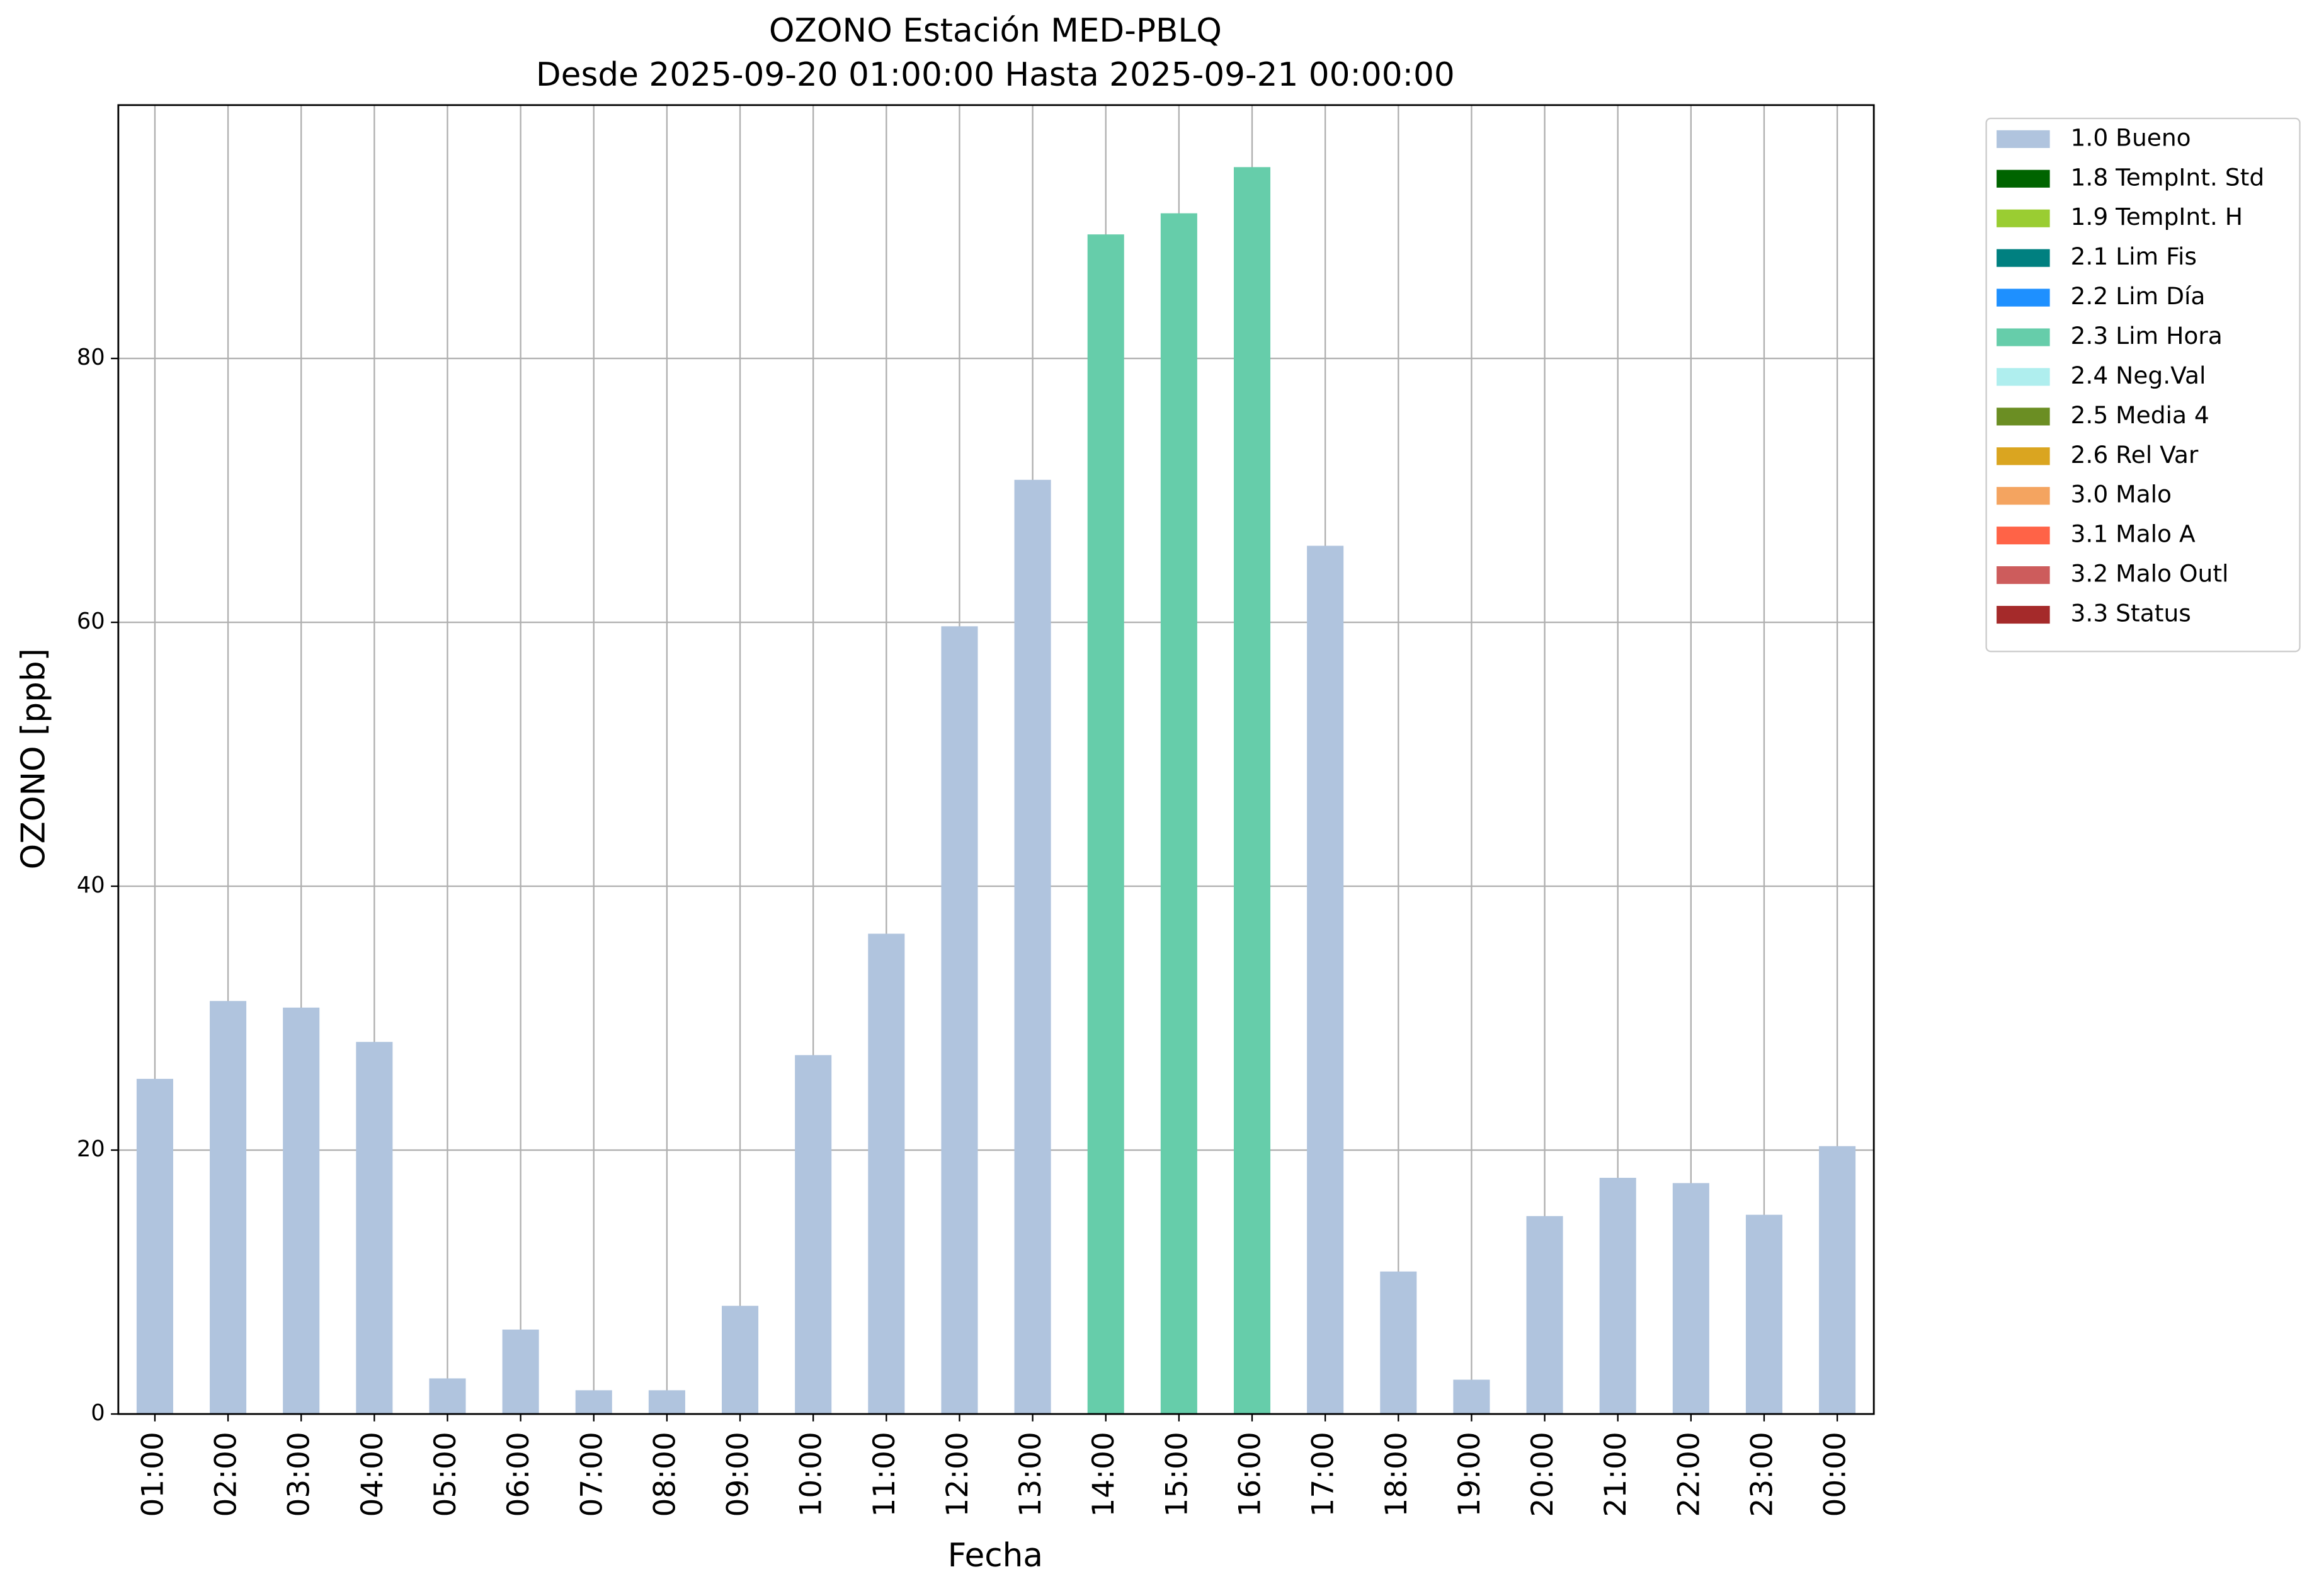  What do you see at coordinates (738, 1474) in the screenshot?
I see `x-tick-label: 09:00` at bounding box center [738, 1474].